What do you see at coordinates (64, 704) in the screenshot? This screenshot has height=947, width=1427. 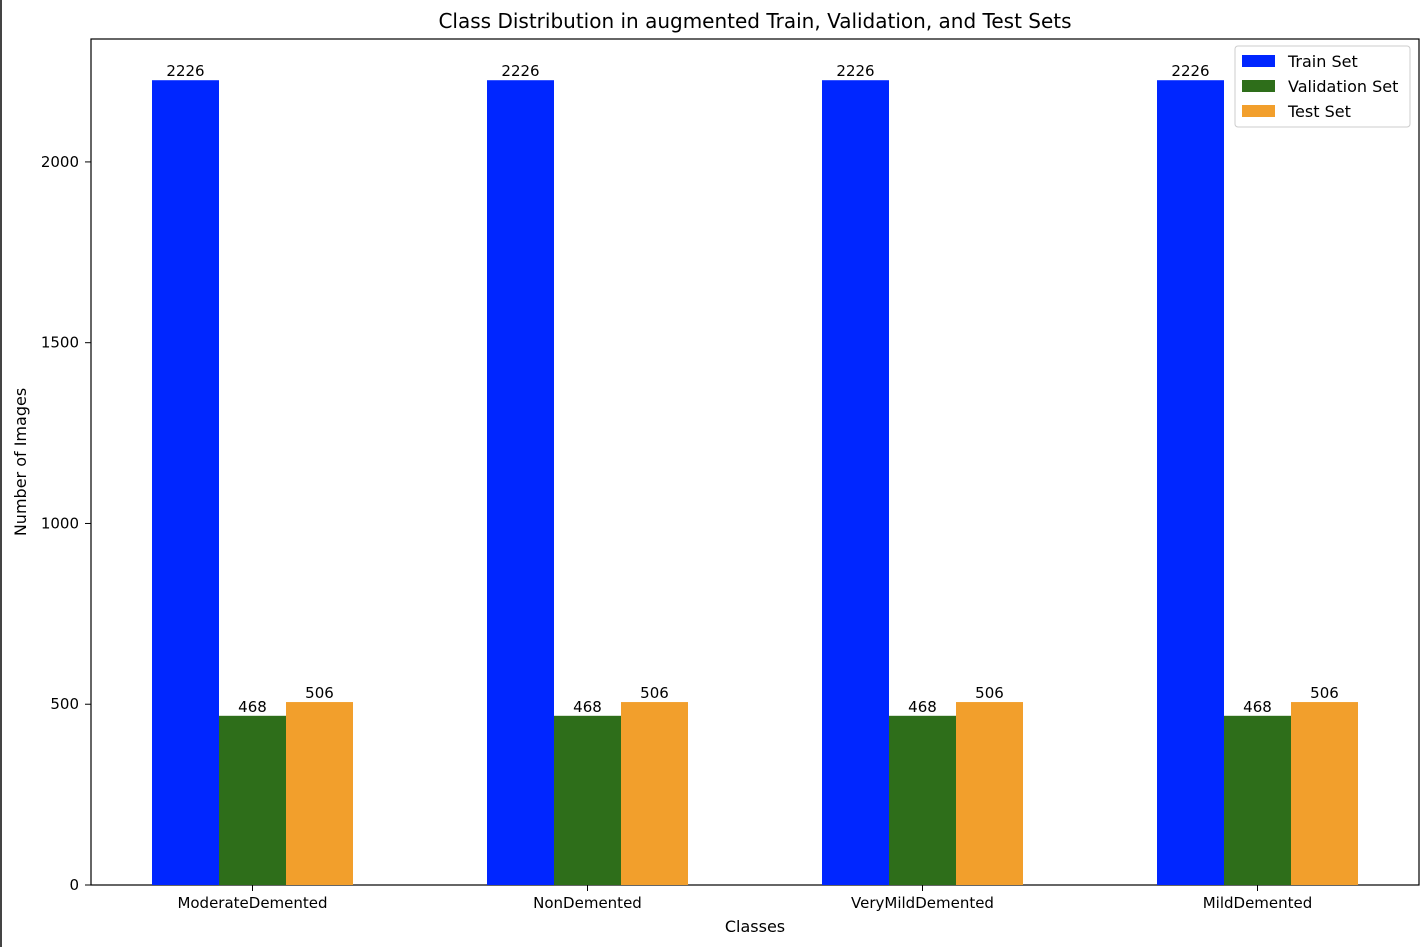 I see `y-tick-label: 500` at bounding box center [64, 704].